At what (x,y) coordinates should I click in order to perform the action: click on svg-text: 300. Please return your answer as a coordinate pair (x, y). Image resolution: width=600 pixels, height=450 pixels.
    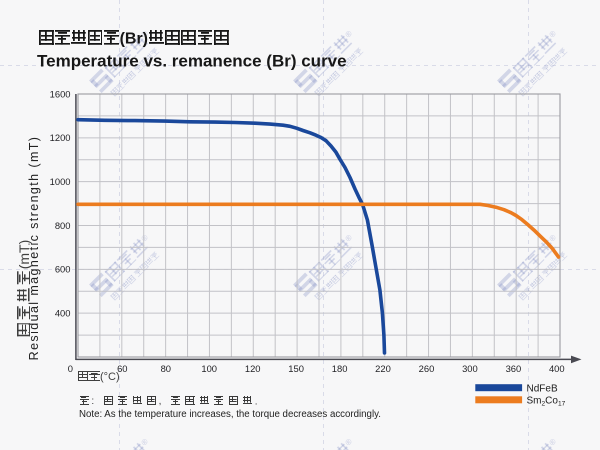
    Looking at the image, I should click on (470, 368).